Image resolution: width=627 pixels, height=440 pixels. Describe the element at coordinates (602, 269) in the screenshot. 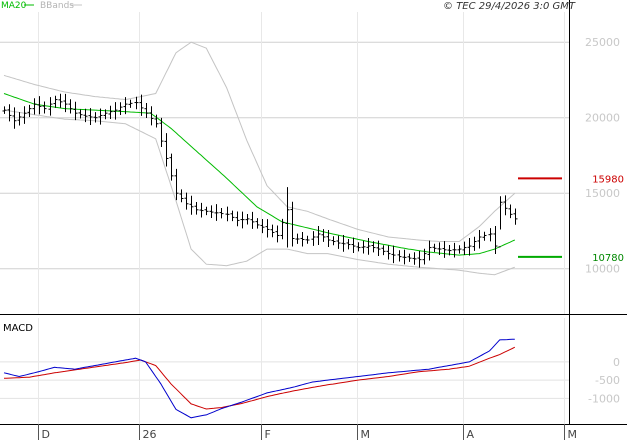

I see `y-tick-label: 10000` at that location.